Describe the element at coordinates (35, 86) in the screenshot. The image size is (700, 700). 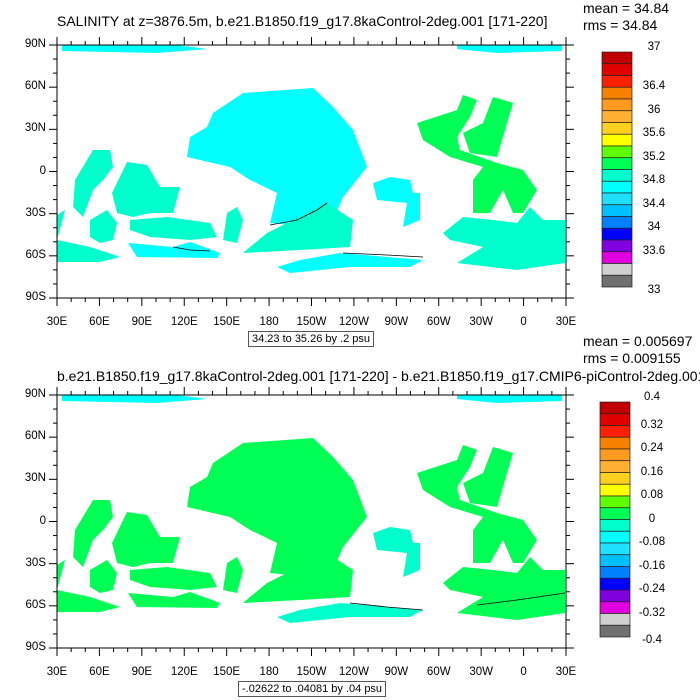
I see `lat-label: 60N` at that location.